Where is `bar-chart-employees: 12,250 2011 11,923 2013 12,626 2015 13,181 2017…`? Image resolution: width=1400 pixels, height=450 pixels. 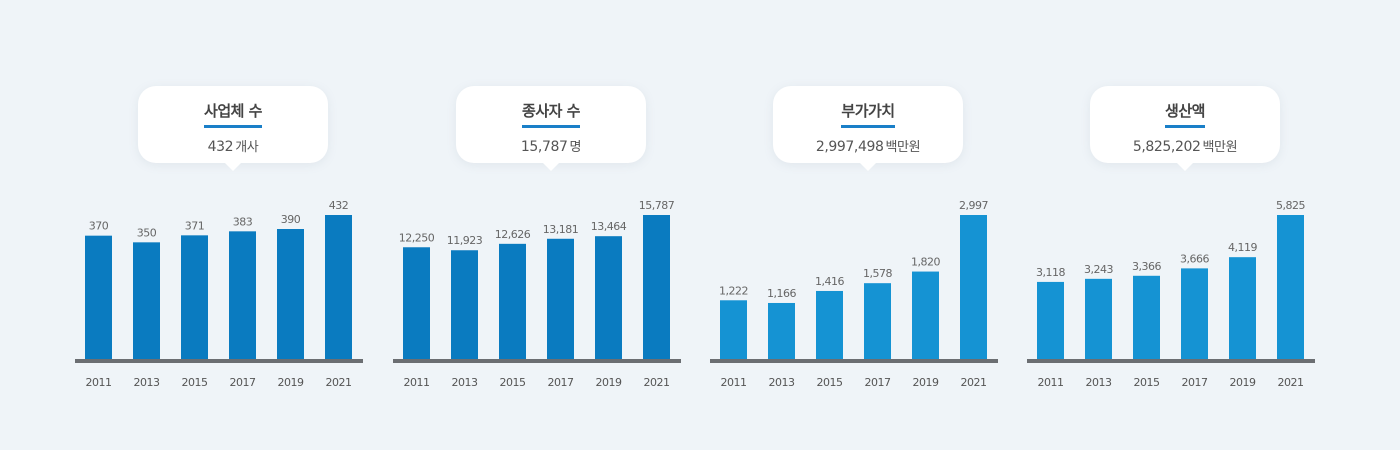 bar-chart-employees: 12,250 2011 11,923 2013 12,626 2015 13,181 2017… is located at coordinates (543, 300).